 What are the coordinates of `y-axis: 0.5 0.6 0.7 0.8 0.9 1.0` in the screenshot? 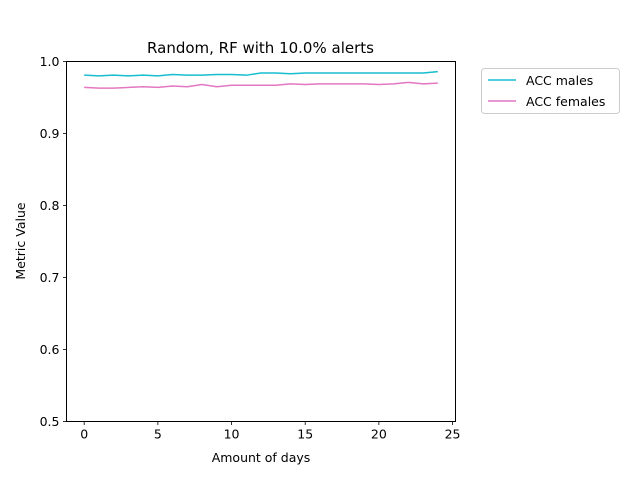 It's located at (53, 241).